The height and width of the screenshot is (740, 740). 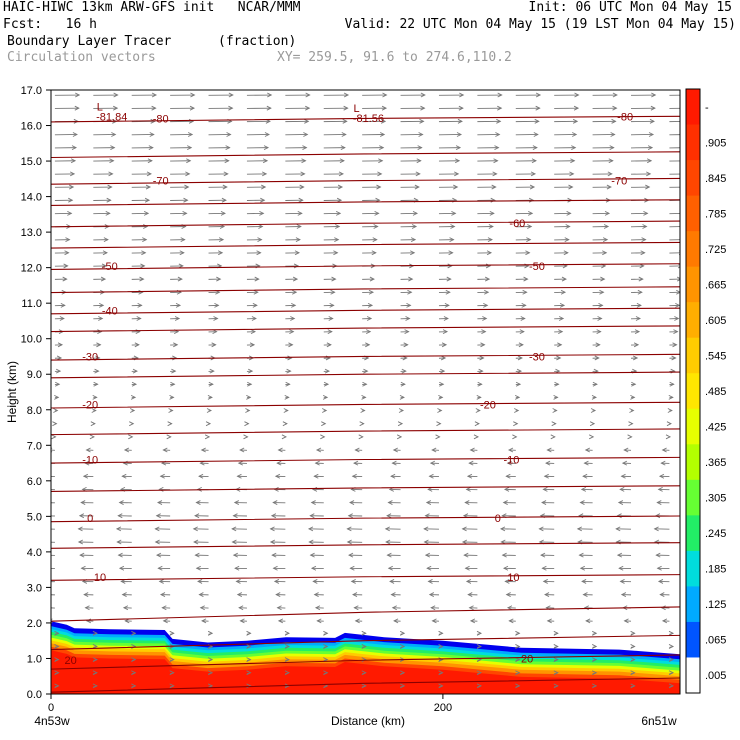 What do you see at coordinates (31, 340) in the screenshot?
I see `y-tick-label: 10.0` at bounding box center [31, 340].